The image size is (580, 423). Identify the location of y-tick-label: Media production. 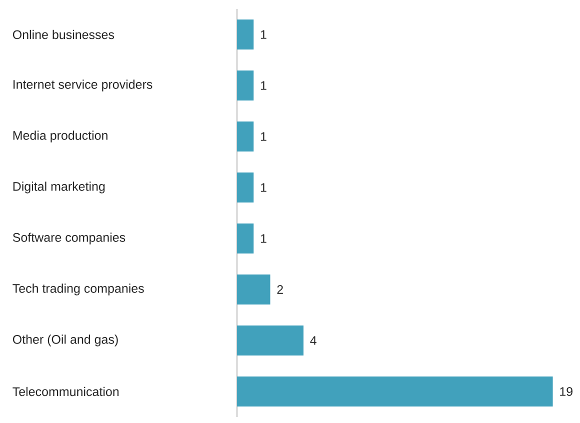
(60, 136).